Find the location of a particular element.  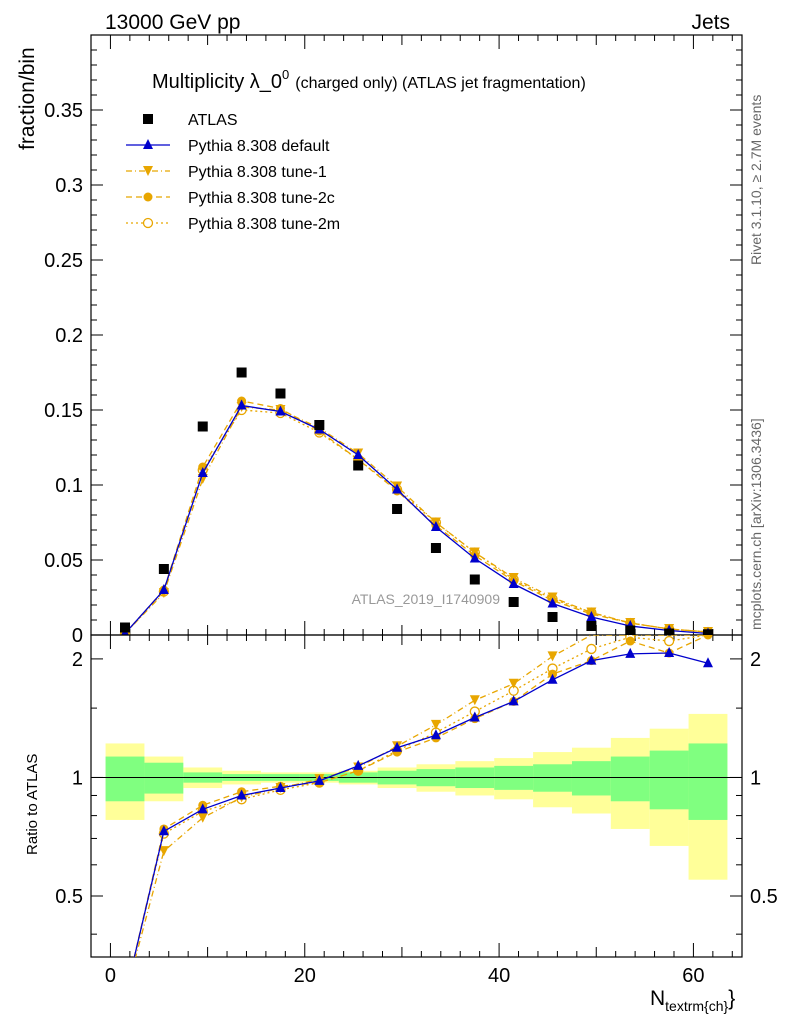

y-tick-label: 0.15 is located at coordinates (63, 411).